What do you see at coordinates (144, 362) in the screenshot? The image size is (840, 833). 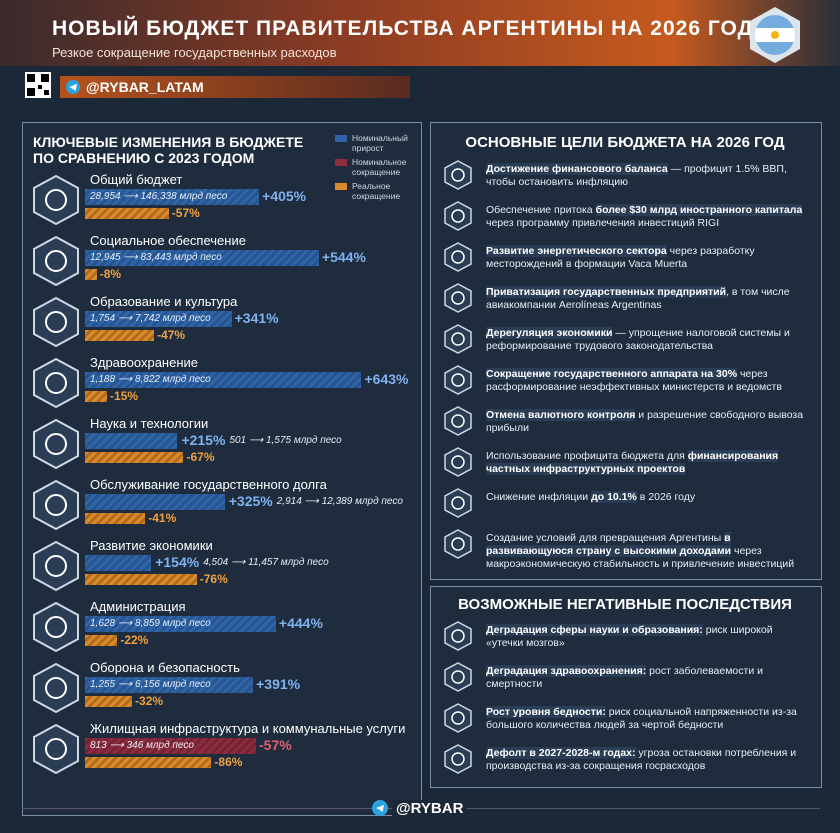 I see `item-name: Здравоохранение` at bounding box center [144, 362].